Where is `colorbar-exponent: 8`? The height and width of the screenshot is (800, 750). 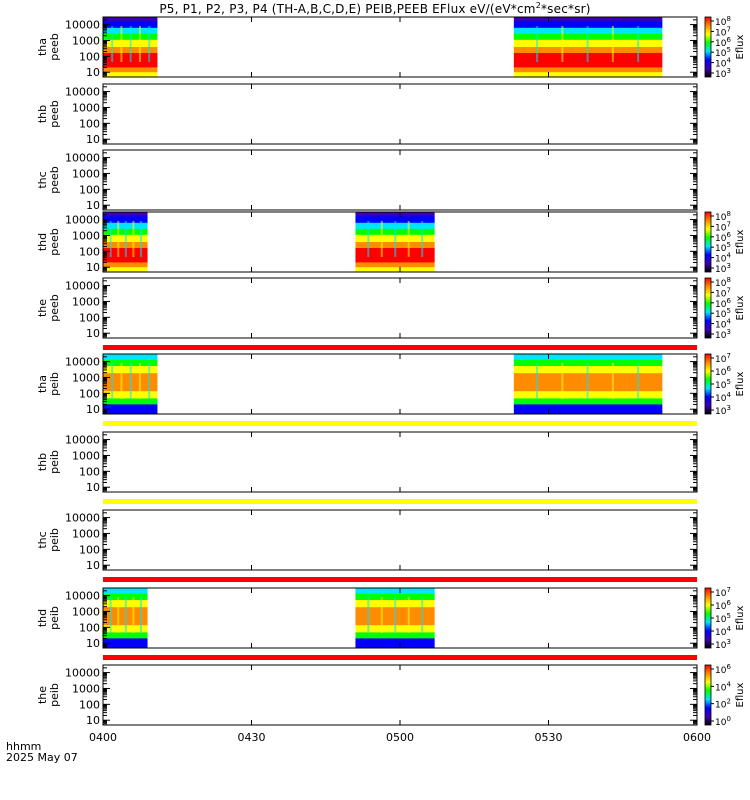 colorbar-exponent: 8 is located at coordinates (728, 280).